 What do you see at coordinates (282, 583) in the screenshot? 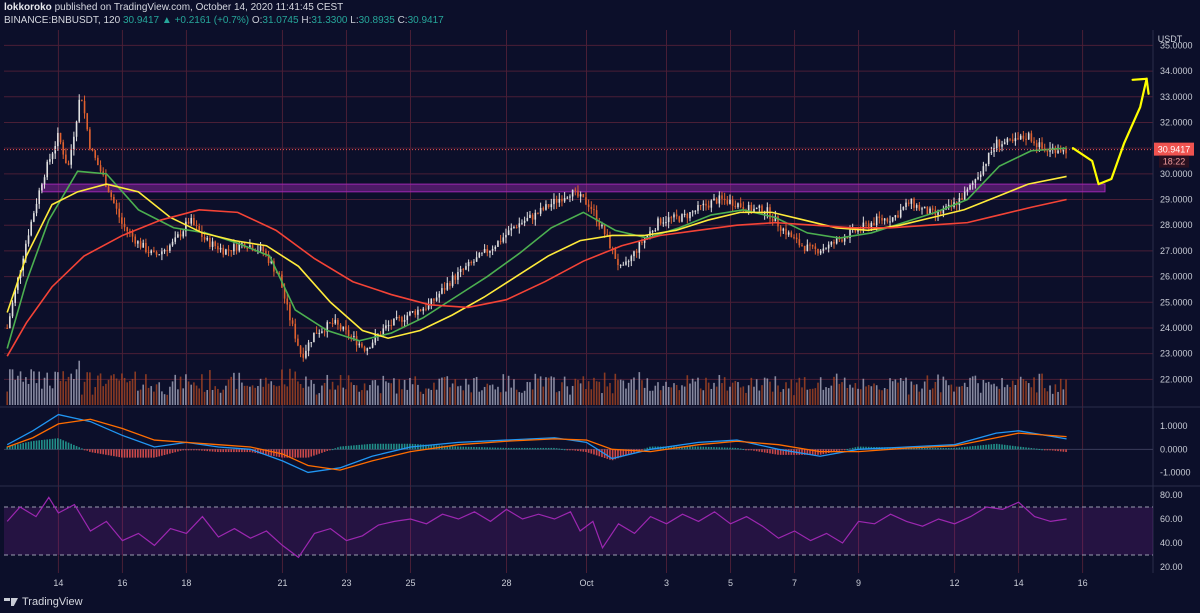
I see `time-tick-label: 21` at bounding box center [282, 583].